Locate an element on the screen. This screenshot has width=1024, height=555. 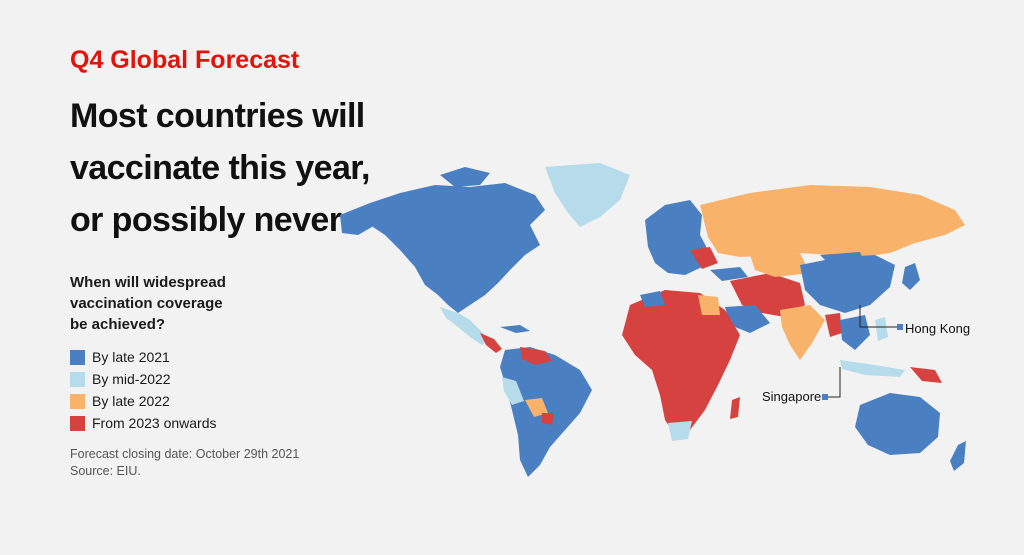
region-arctic-islands is located at coordinates (465, 177).